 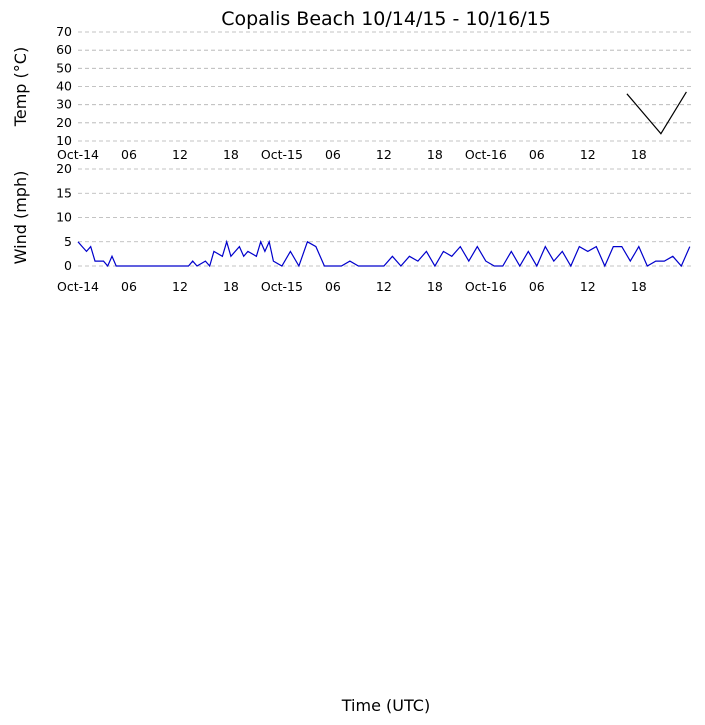 I want to click on chart-title: Copalis Beach 10/14/15 - 10/16/15, so click(x=386, y=19).